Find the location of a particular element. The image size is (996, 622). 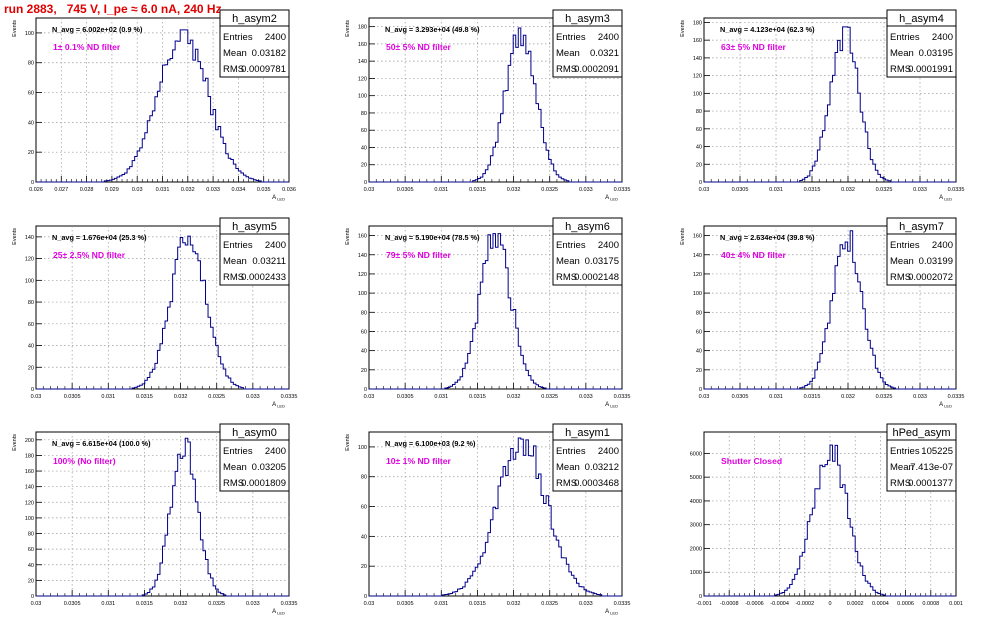

stats-value: 0.03195 is located at coordinates (936, 53).